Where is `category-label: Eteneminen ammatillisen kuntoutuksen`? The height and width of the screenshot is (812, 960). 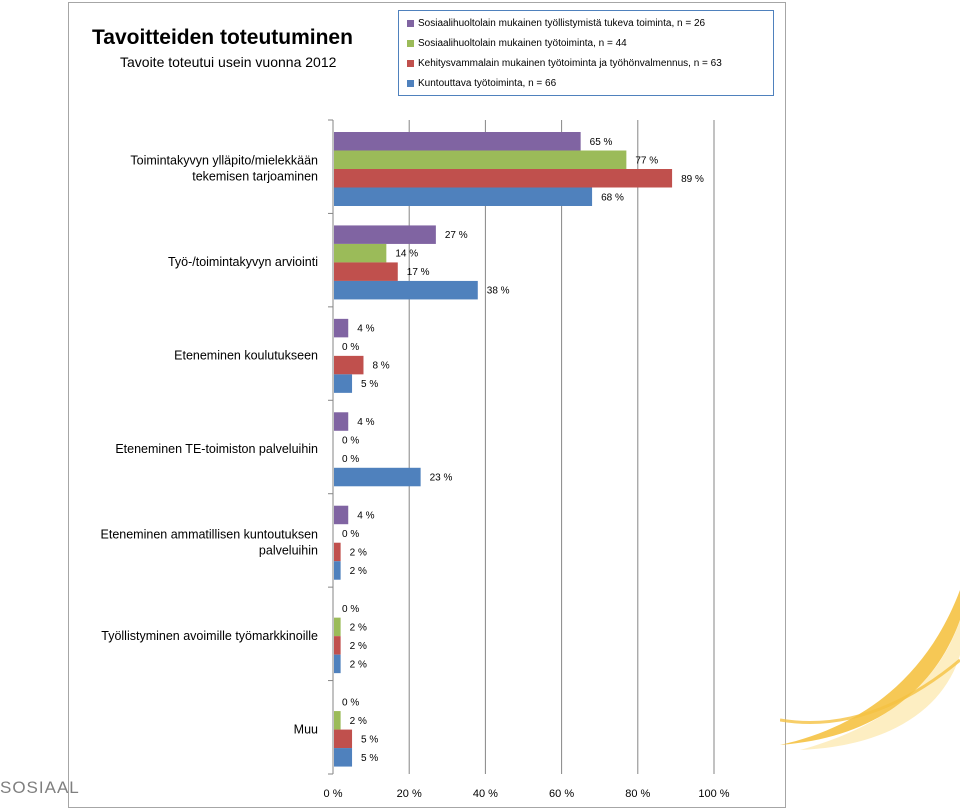 category-label: Eteneminen ammatillisen kuntoutuksen is located at coordinates (210, 534).